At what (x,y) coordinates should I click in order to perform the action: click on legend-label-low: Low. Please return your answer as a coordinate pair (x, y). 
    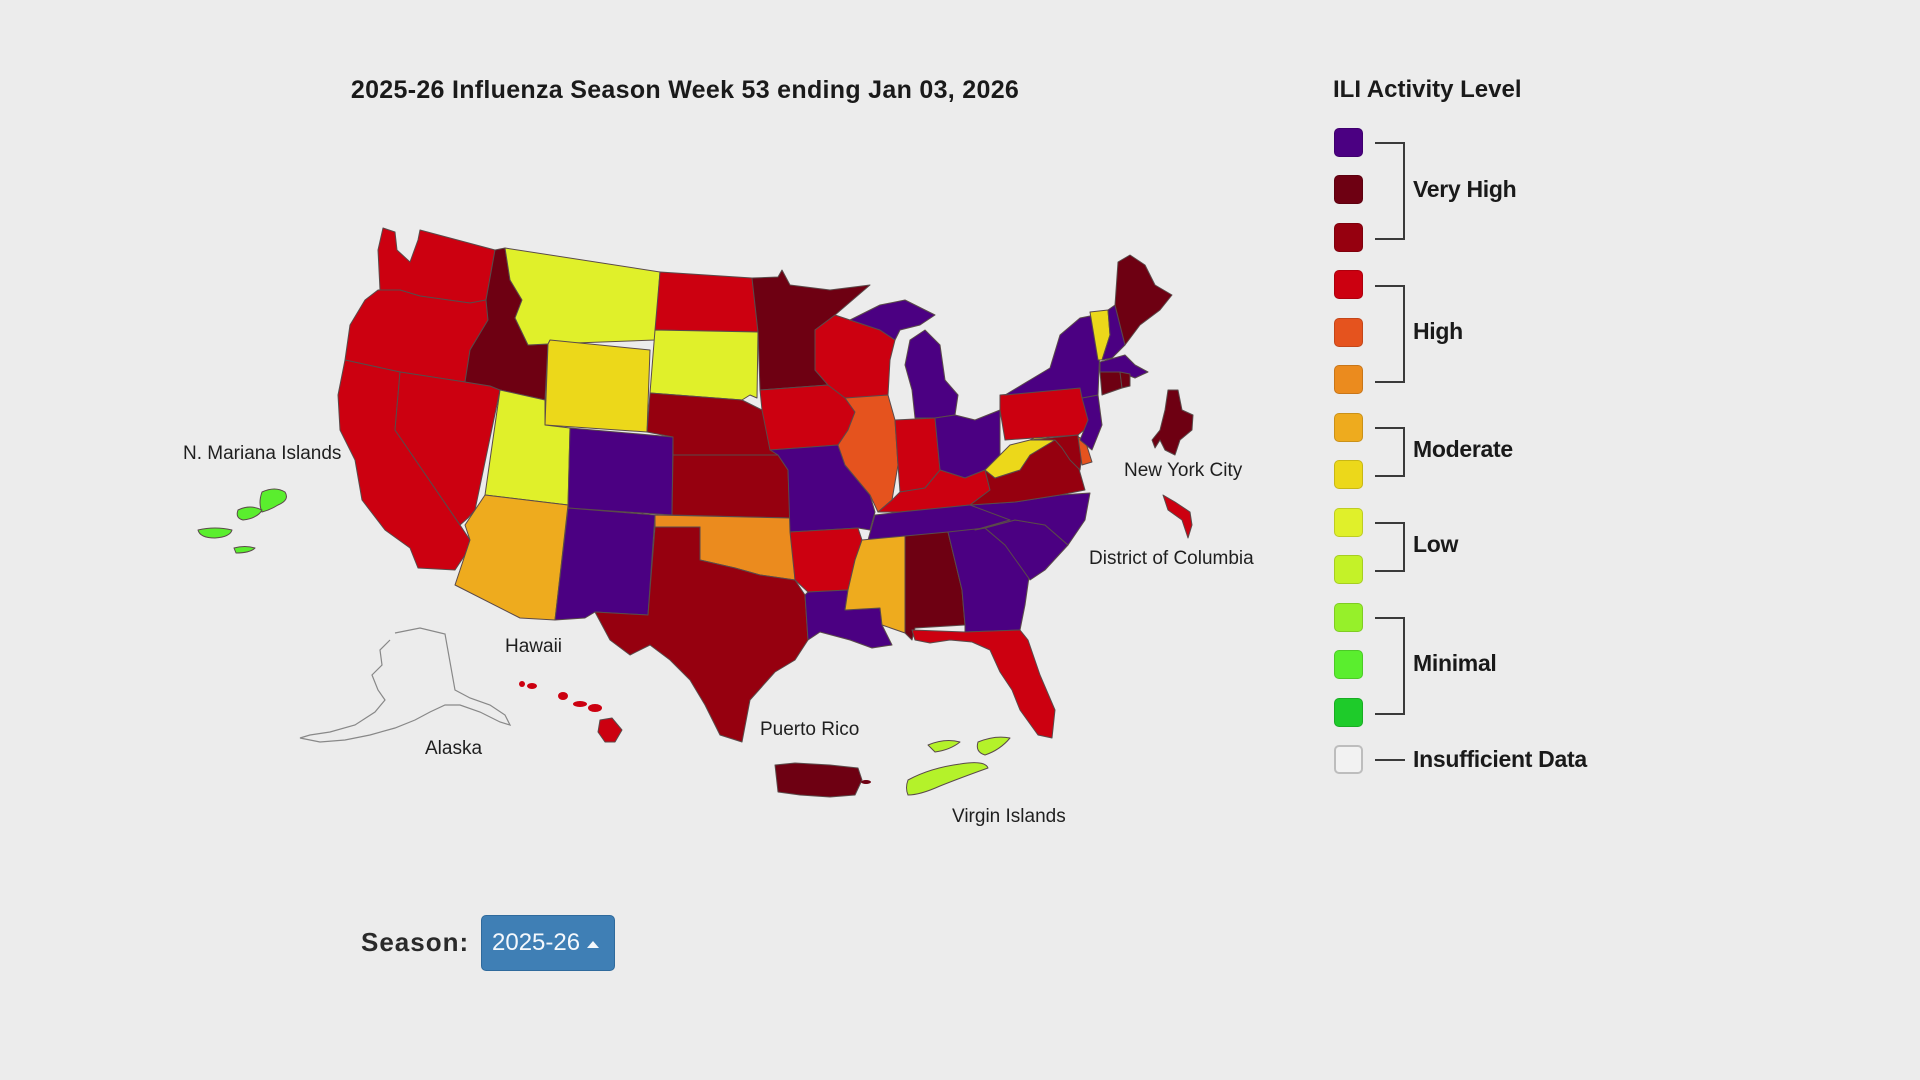
    Looking at the image, I should click on (1436, 544).